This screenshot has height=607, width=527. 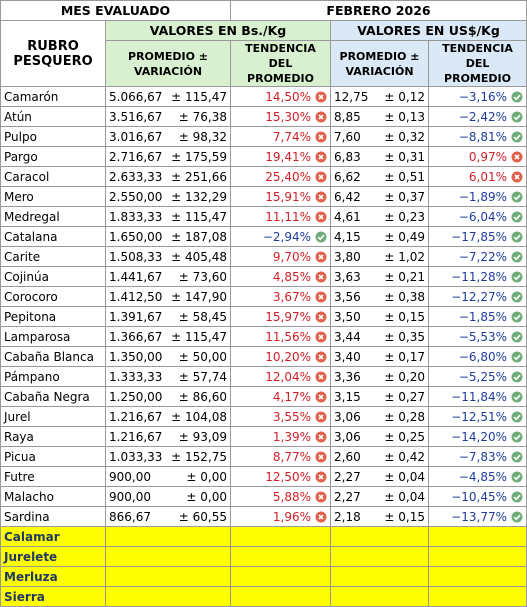 I want to click on avg-var: 8,85 ± 0,13, so click(x=379, y=117).